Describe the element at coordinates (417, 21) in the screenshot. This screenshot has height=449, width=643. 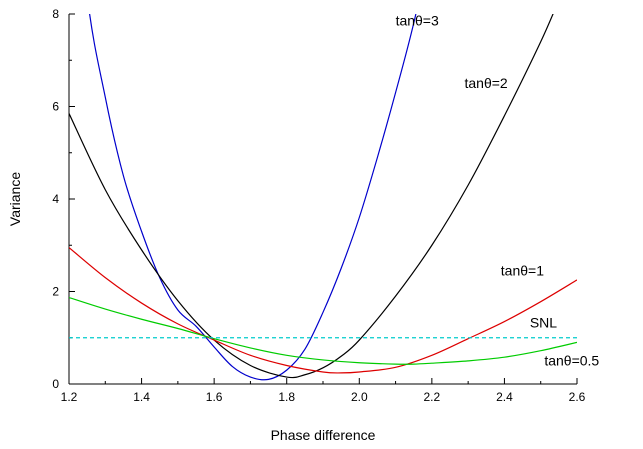
I see `series-label: tanθ=3` at that location.